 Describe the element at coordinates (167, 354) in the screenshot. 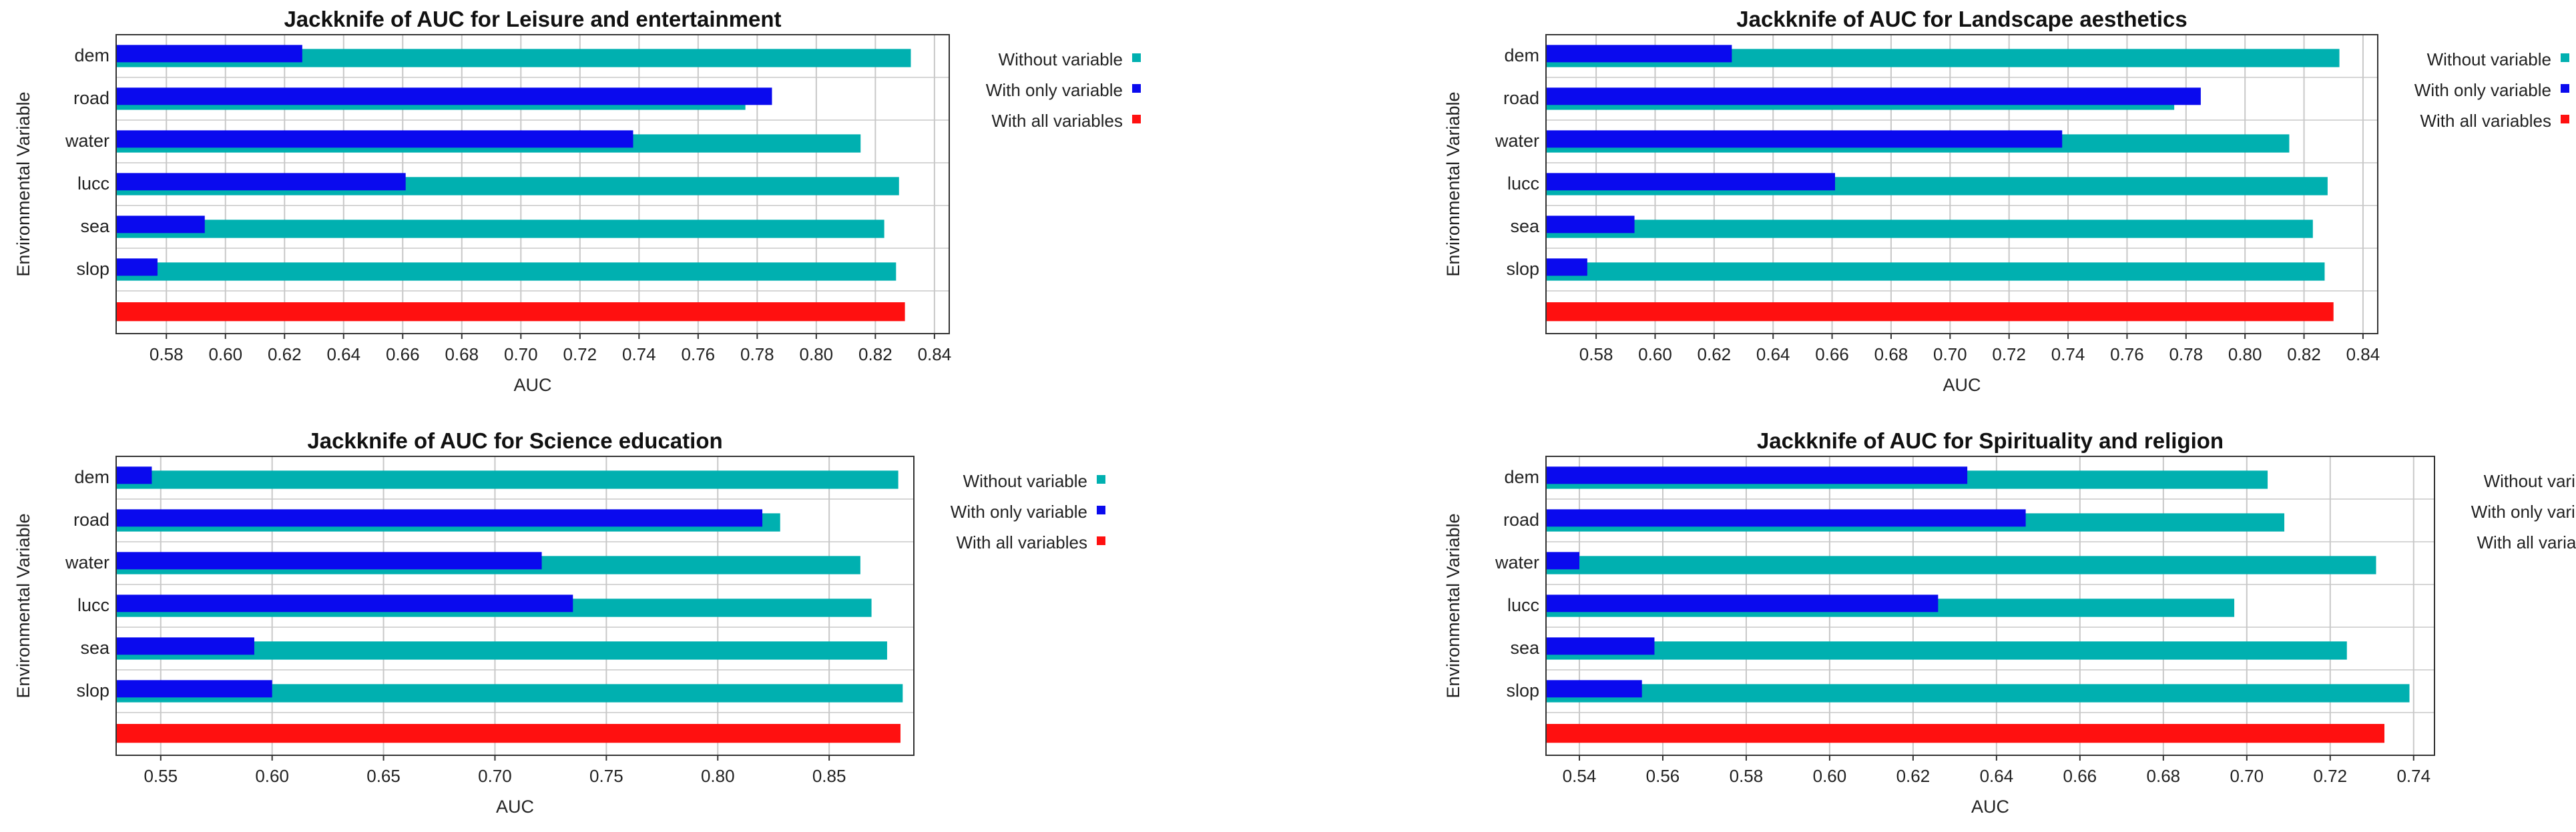

I see `x-tick-label: 0.58` at that location.